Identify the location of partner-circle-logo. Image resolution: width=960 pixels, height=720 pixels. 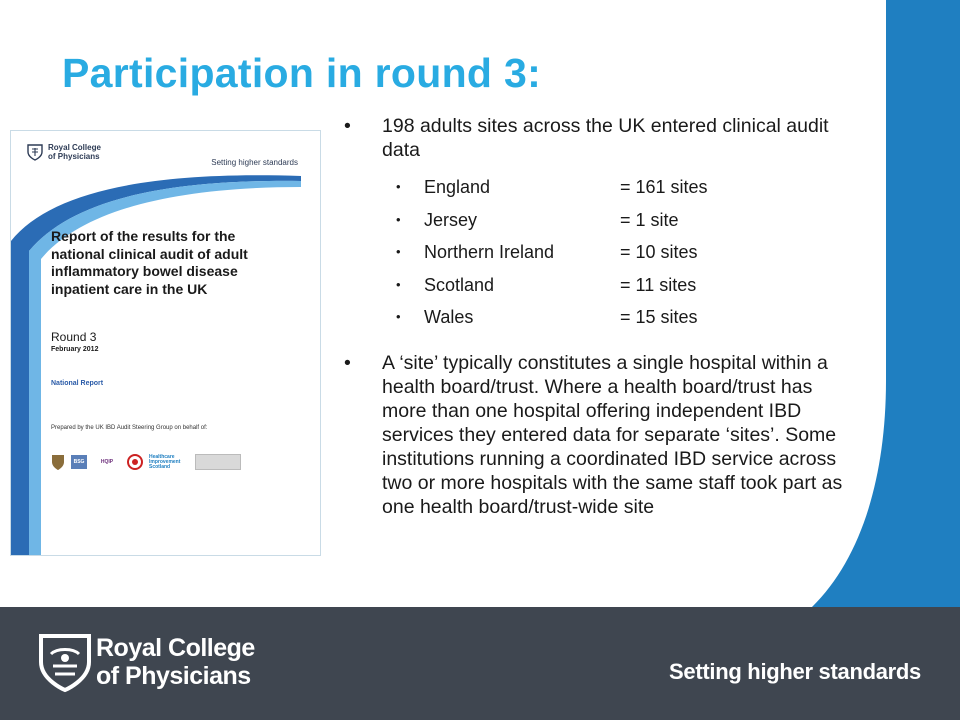
(135, 462).